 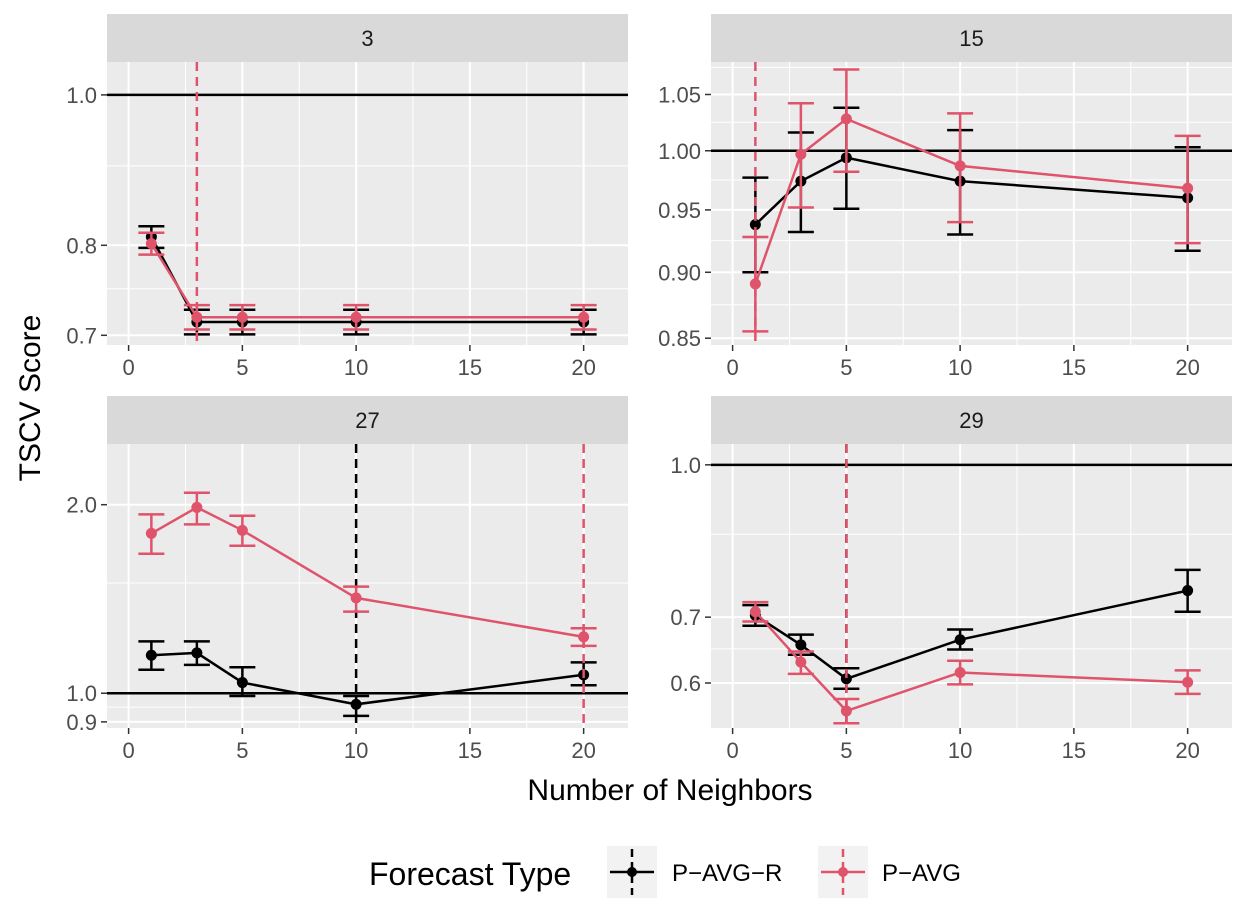 I want to click on strip-label: 27, so click(x=367, y=420).